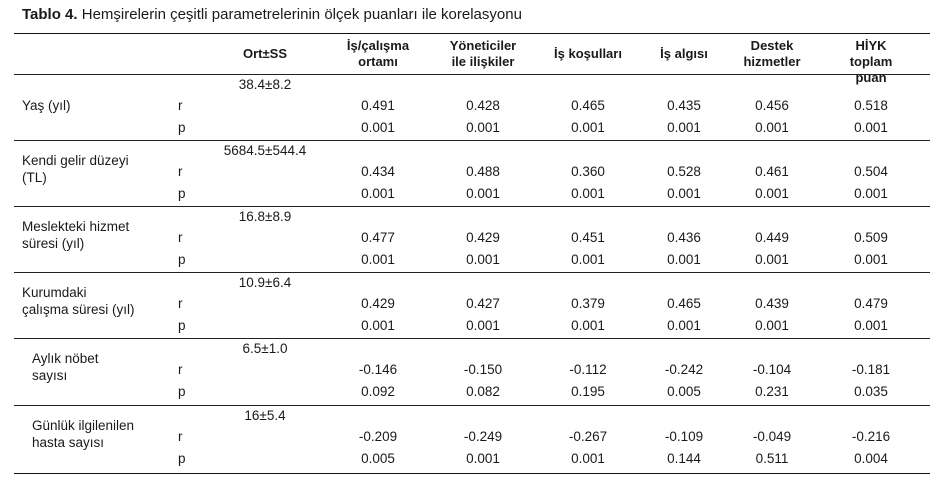  I want to click on row-mean-sd: 5684.5±544.4, so click(265, 150).